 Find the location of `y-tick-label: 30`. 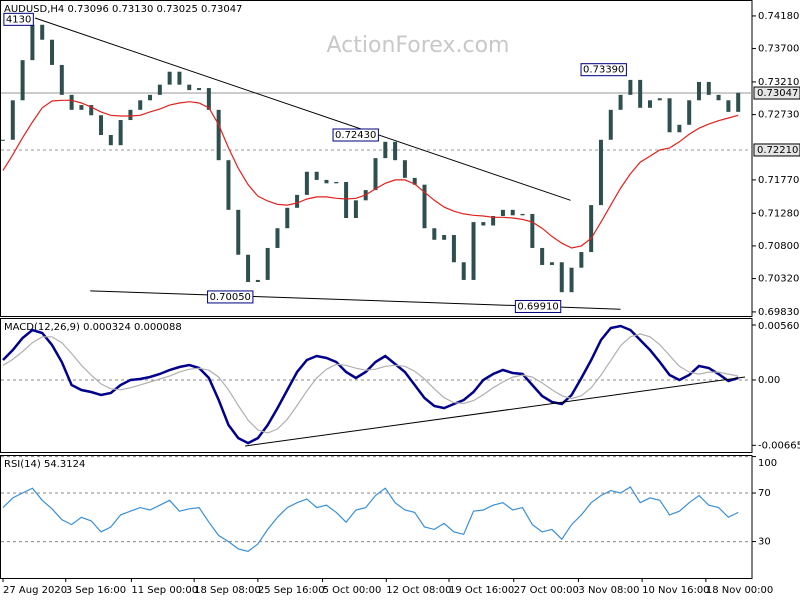

y-tick-label: 30 is located at coordinates (764, 542).